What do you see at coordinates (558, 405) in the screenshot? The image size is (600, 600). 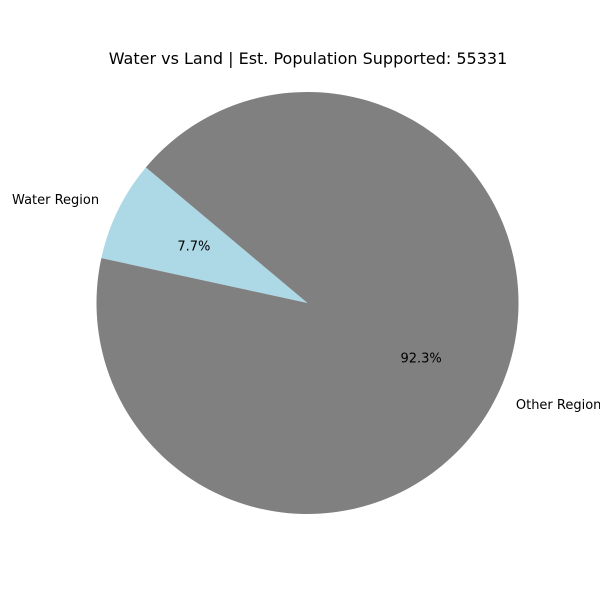 I see `slice-label-other-region: Other Region` at bounding box center [558, 405].